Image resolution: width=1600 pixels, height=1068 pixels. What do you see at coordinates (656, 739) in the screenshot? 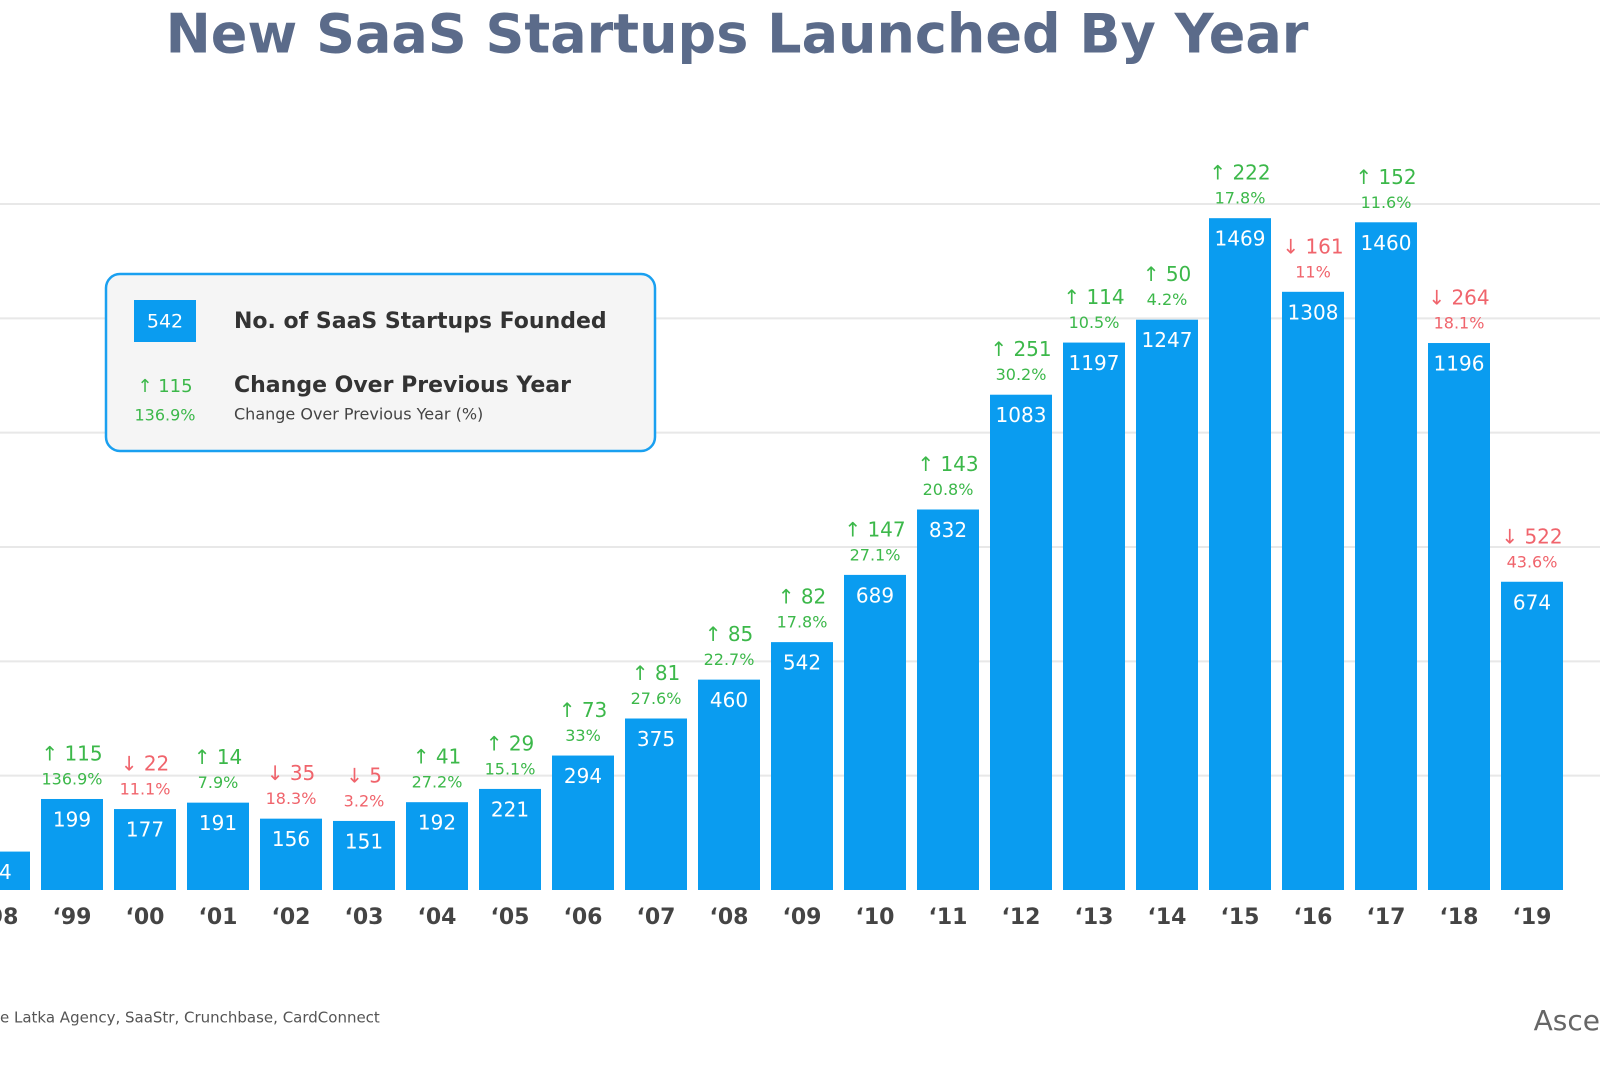
I see `value-label: 375` at bounding box center [656, 739].